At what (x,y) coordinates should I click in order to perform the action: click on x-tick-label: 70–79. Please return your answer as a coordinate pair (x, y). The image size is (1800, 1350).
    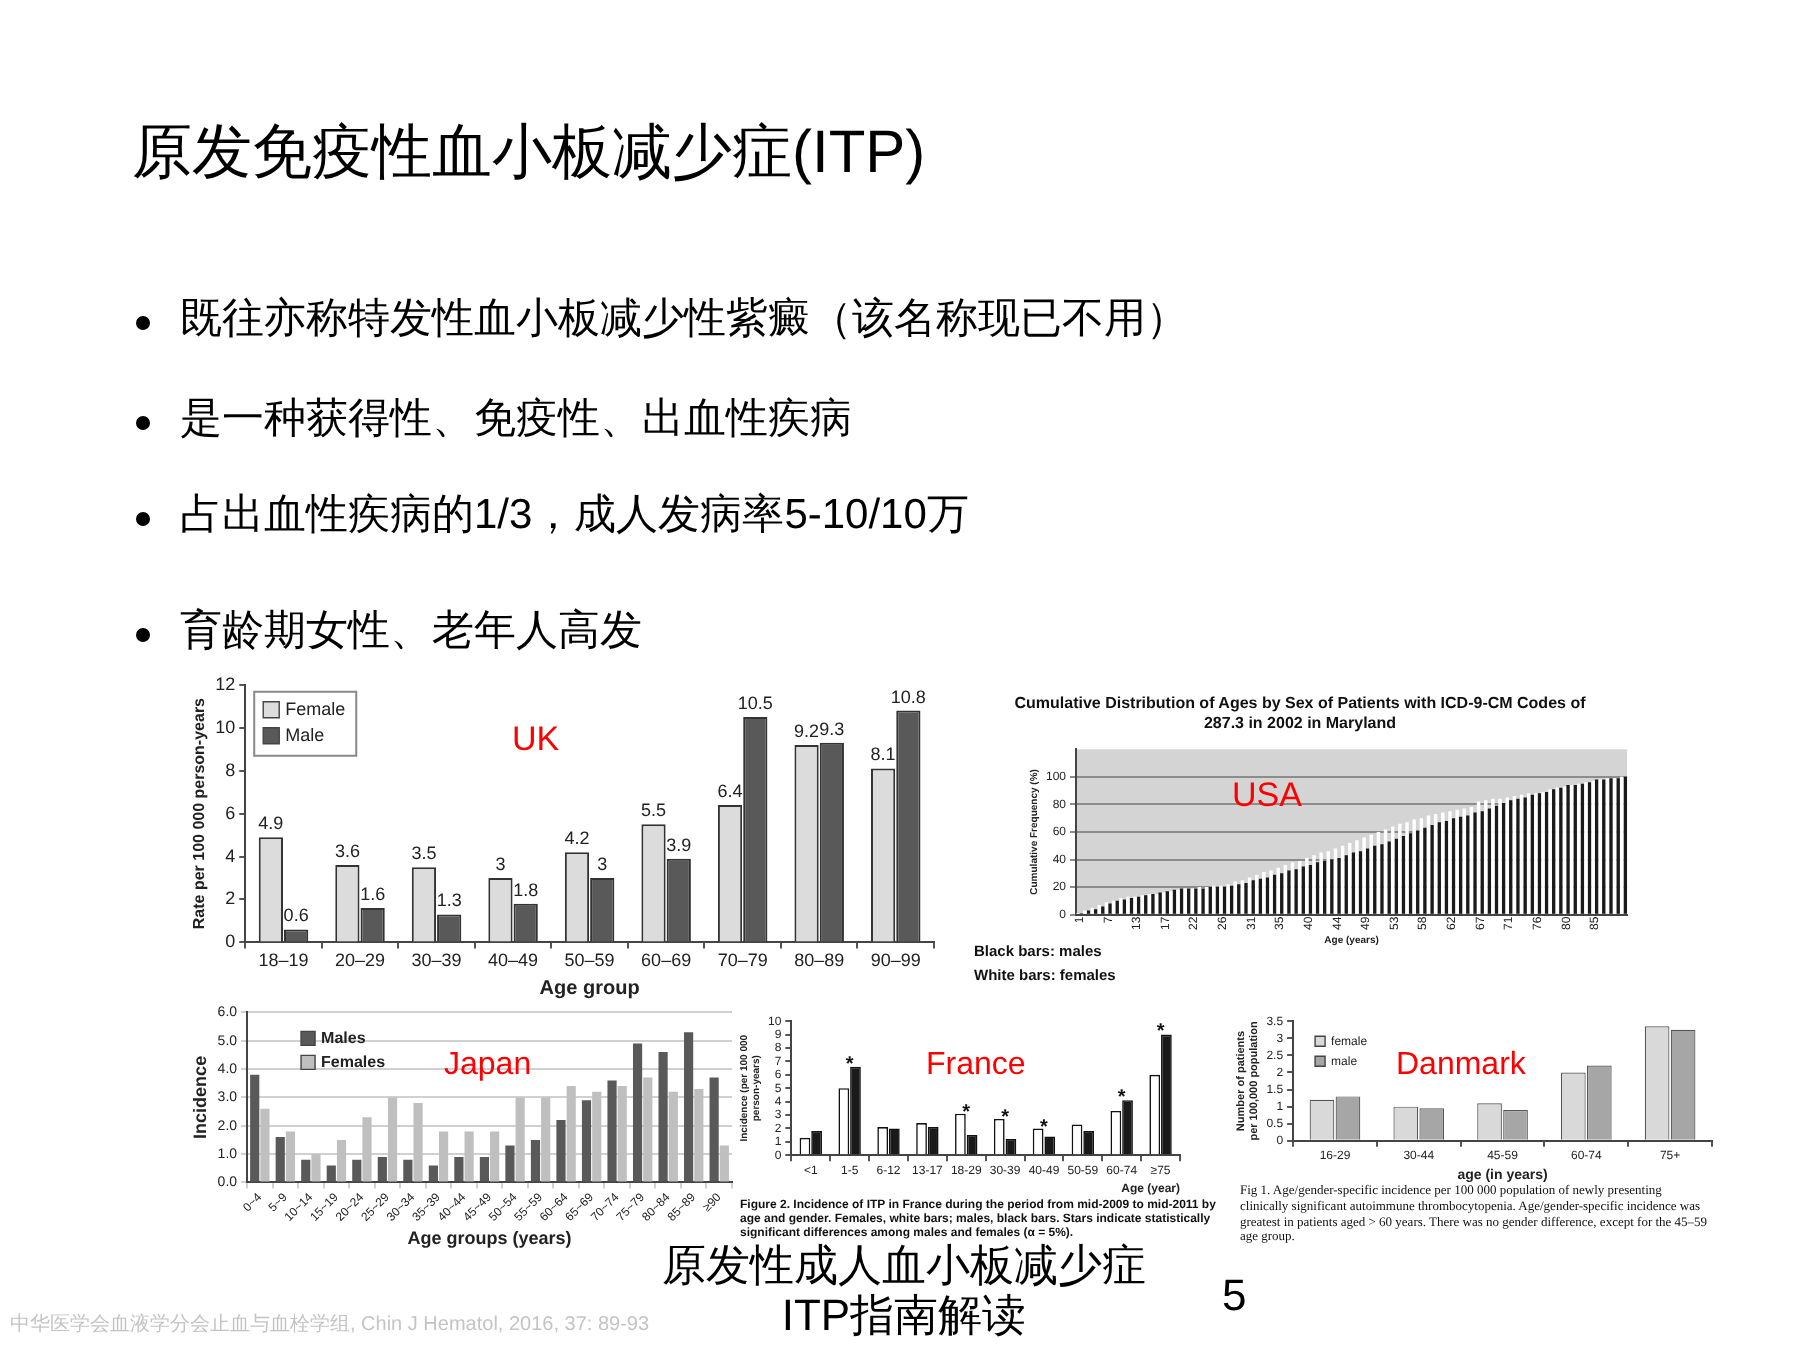
    Looking at the image, I should click on (742, 960).